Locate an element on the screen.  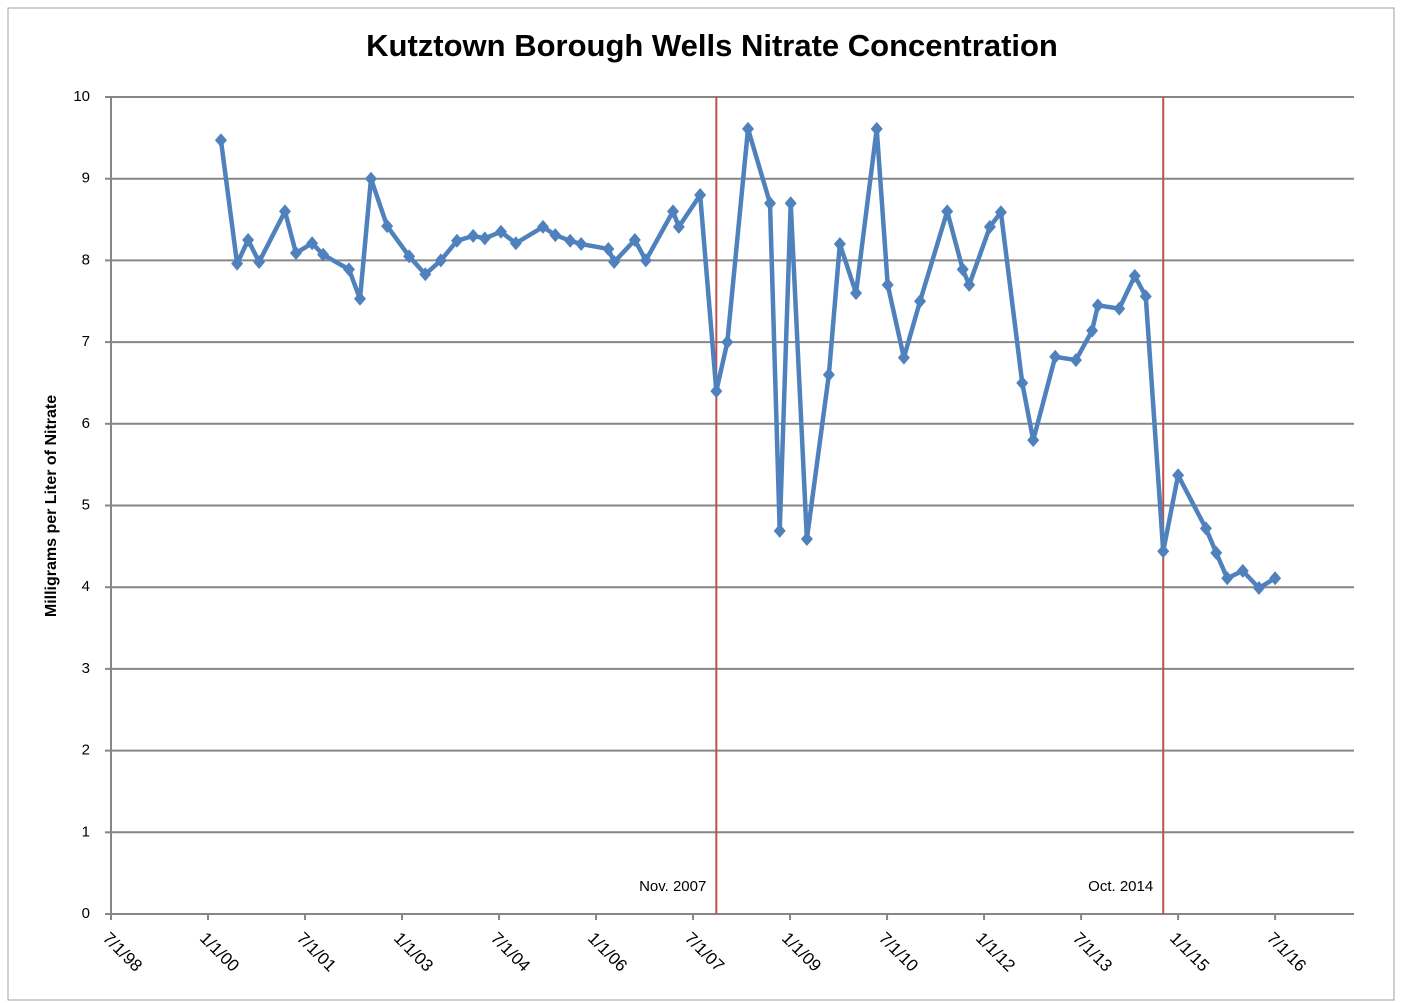
y-tick-label: 2 is located at coordinates (86, 750).